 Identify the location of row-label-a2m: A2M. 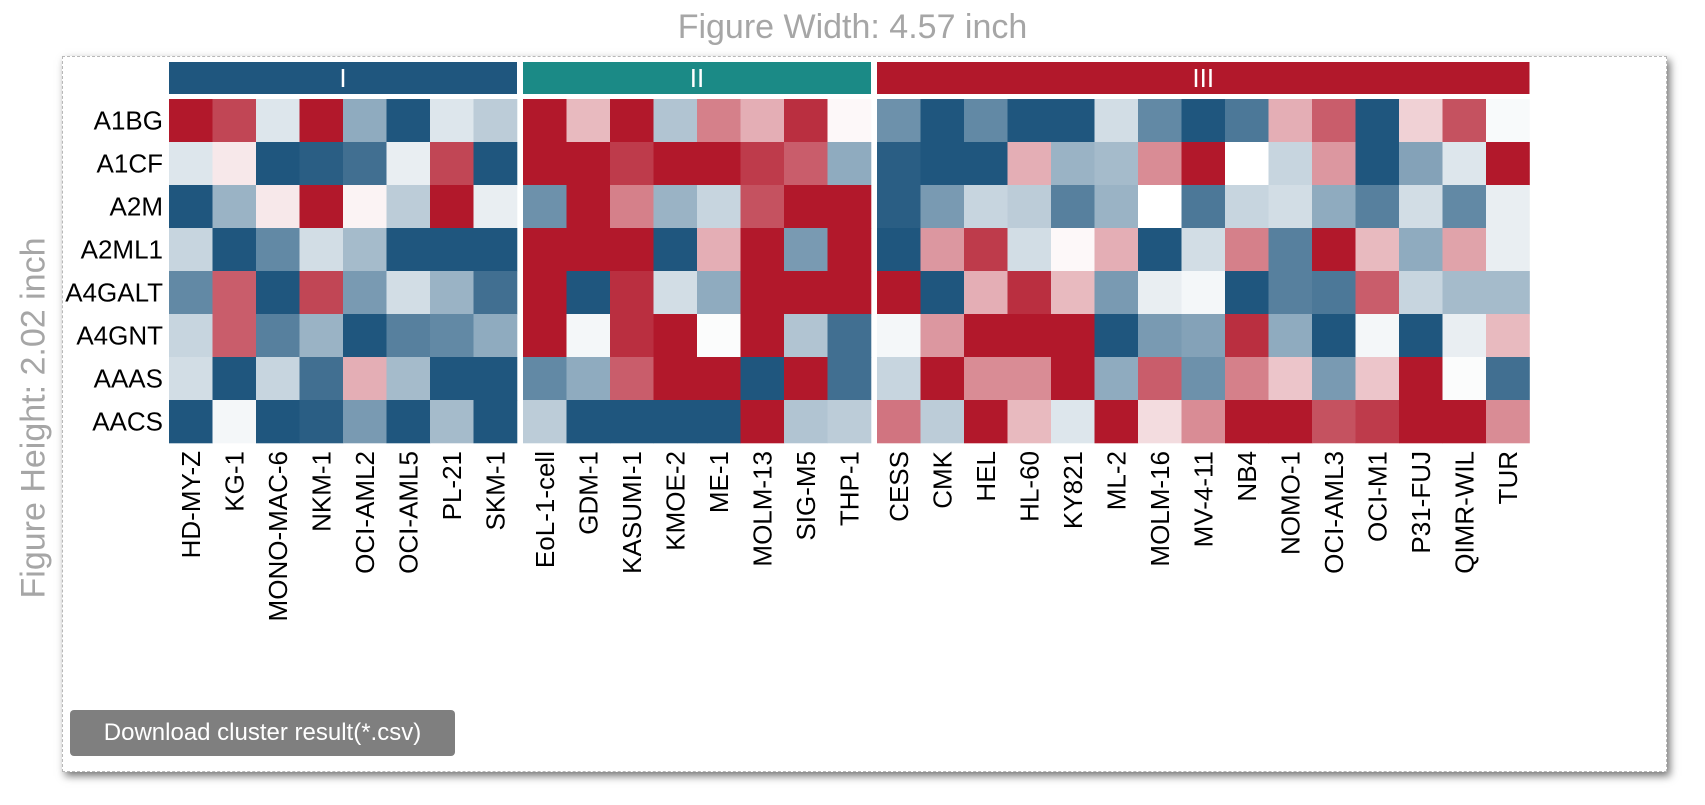
(136, 207).